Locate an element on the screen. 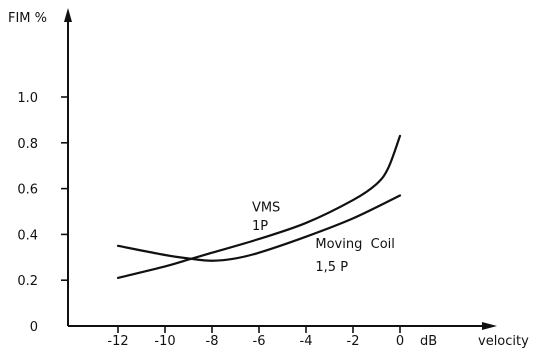  x-tick-label: -8 is located at coordinates (212, 341).